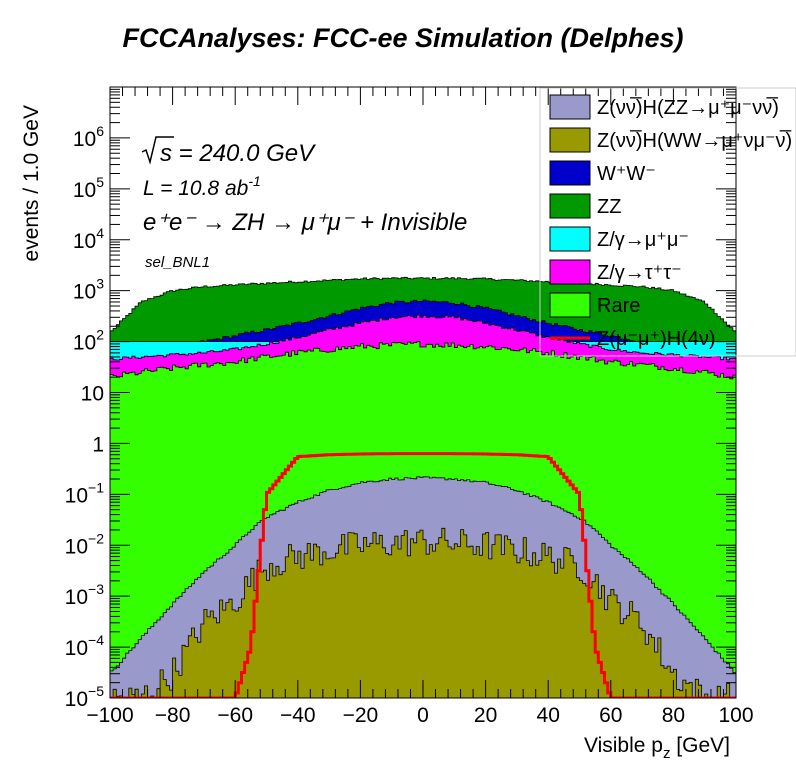 This screenshot has height=777, width=796. Describe the element at coordinates (92, 394) in the screenshot. I see `y-tick-label: 10` at that location.